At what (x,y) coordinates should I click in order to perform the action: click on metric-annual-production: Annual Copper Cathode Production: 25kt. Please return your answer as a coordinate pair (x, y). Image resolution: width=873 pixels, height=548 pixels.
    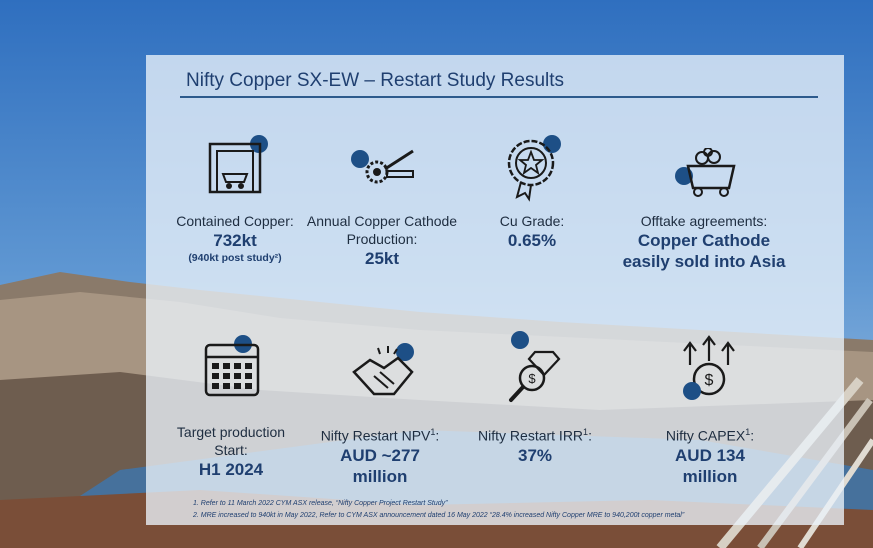
    Looking at the image, I should click on (382, 240).